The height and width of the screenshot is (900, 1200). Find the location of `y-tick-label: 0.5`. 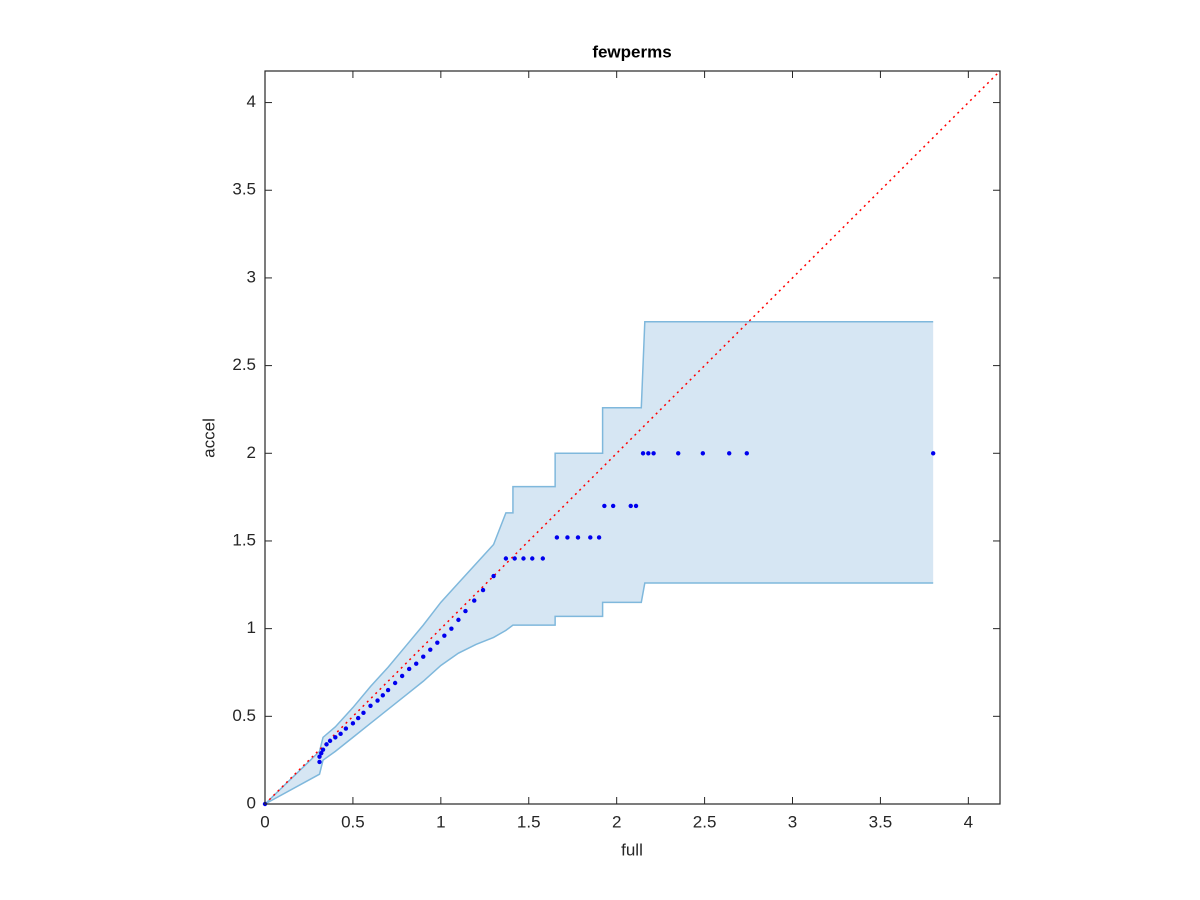

y-tick-label: 0.5 is located at coordinates (244, 715).